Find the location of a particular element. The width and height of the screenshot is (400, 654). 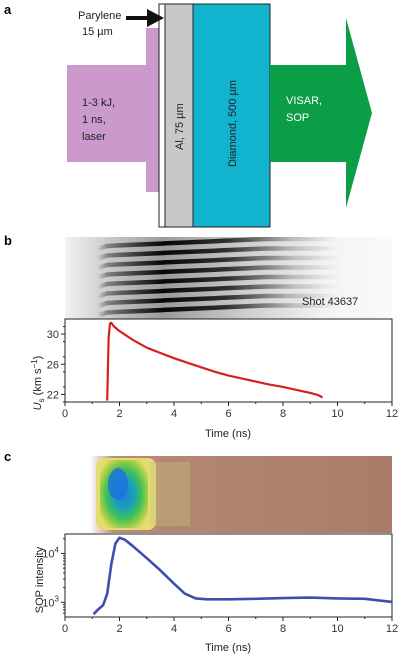

plot-frame is located at coordinates (228, 360).